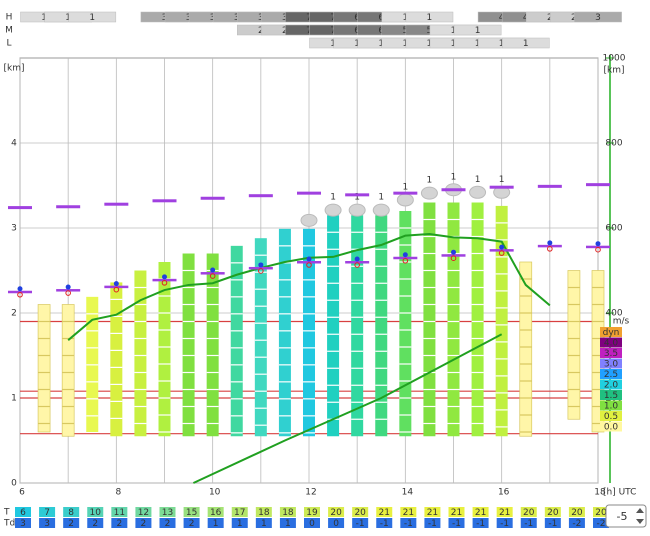 The image size is (650, 536). Describe the element at coordinates (611, 428) in the screenshot. I see `legend-label: 0.0` at that location.